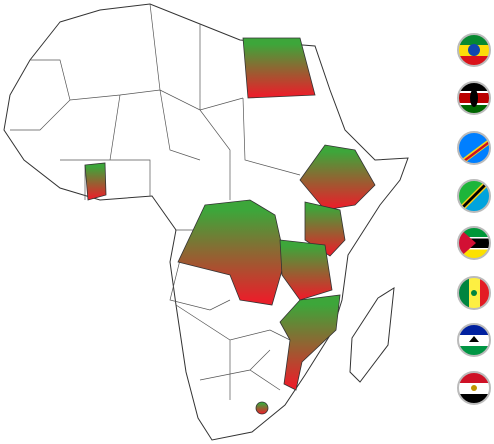 This screenshot has width=494, height=444. I want to click on egypt, so click(279, 68).